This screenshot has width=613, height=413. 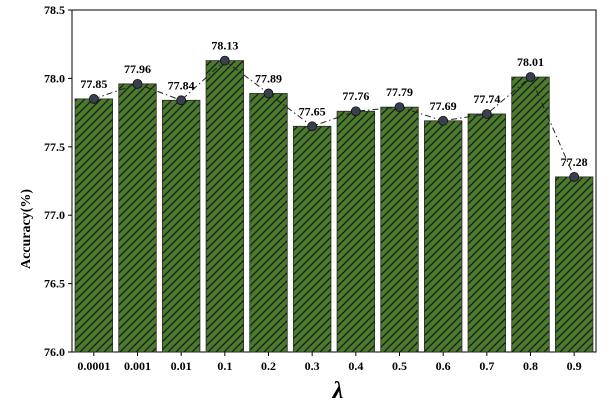 What do you see at coordinates (574, 162) in the screenshot?
I see `data-label: 77.28` at bounding box center [574, 162].